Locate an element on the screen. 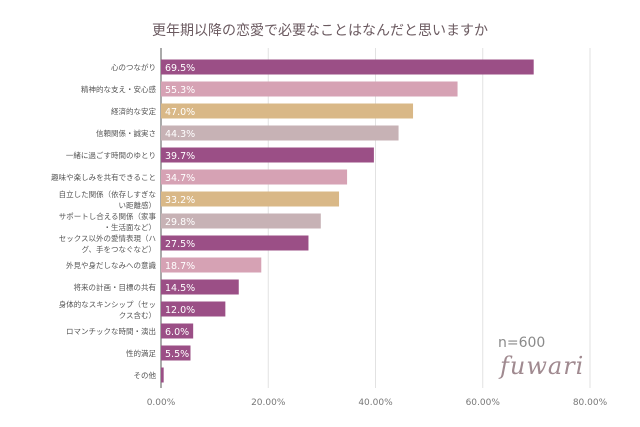  category-label: 精神的な支え・安心感 is located at coordinates (118, 89).